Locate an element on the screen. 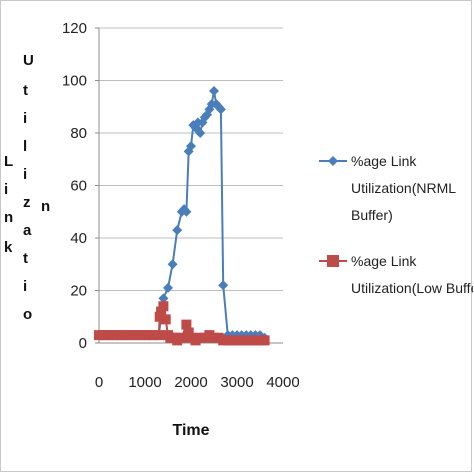 This screenshot has height=474, width=474. legend-label-line: Utilization(Low Buffer) is located at coordinates (412, 288).